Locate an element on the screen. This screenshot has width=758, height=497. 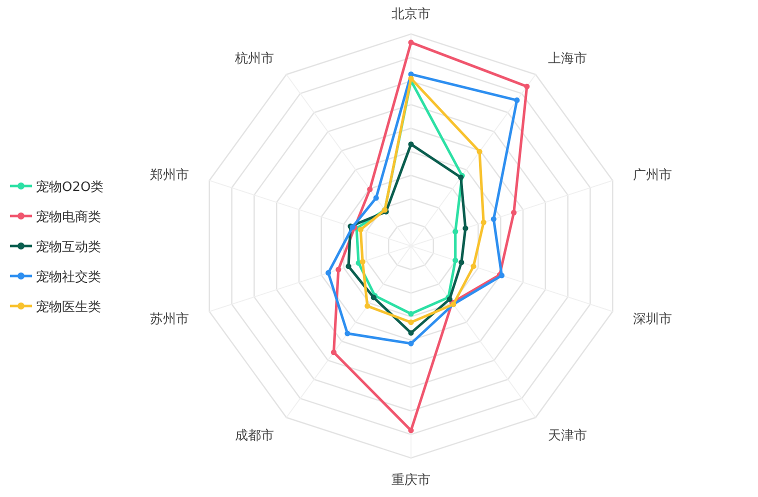
spoke-label: 杭州市 is located at coordinates (254, 58).